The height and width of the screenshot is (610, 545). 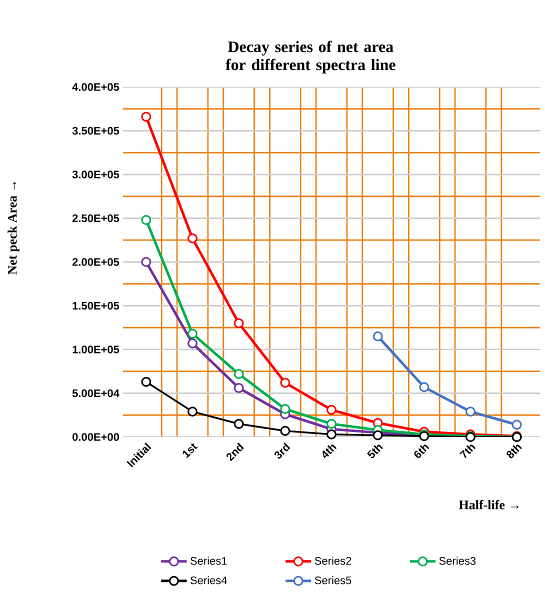 What do you see at coordinates (95, 437) in the screenshot?
I see `y-tick-label: 0.00E+00` at bounding box center [95, 437].